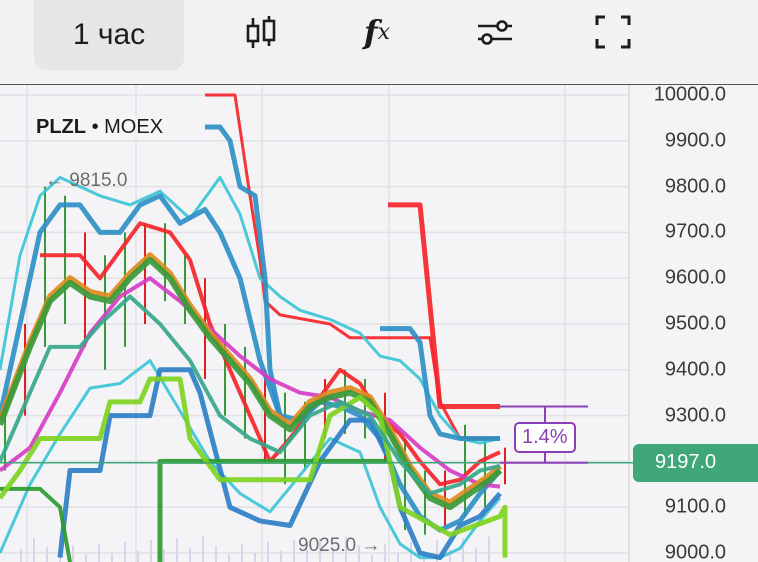  Describe the element at coordinates (86, 180) in the screenshot. I see `max-price-label: ← 9815.0` at that location.